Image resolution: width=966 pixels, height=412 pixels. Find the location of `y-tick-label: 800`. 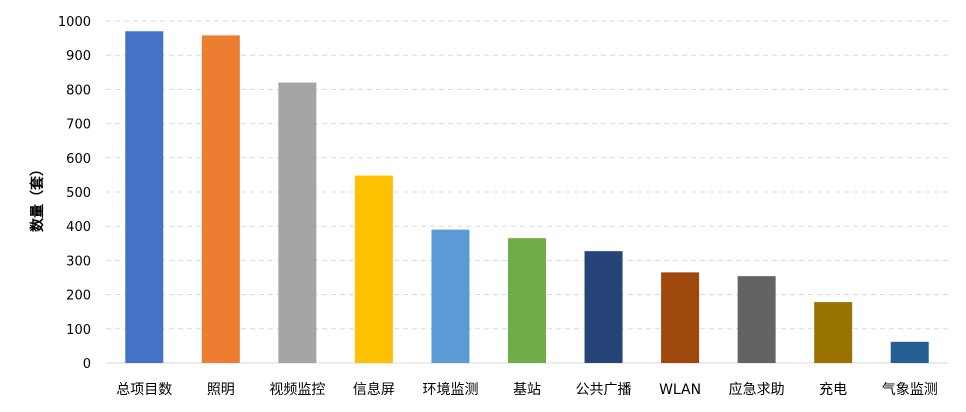

y-tick-label: 800 is located at coordinates (78, 90).